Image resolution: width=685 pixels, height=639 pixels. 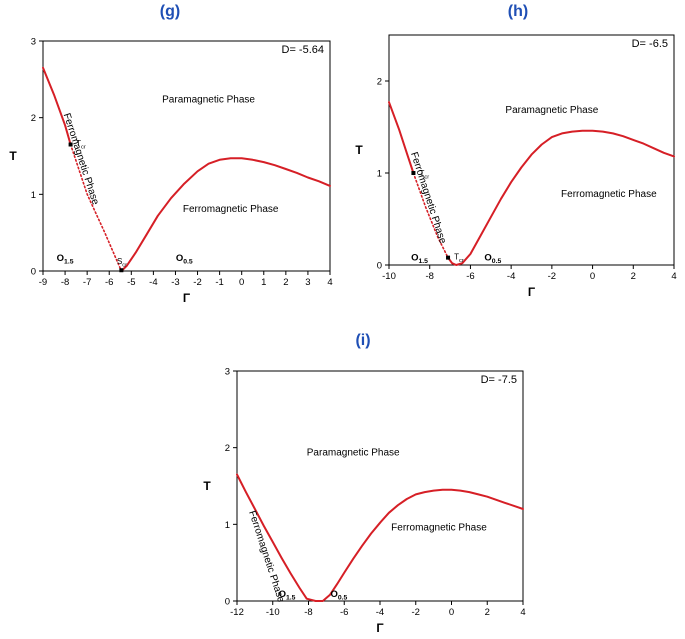 What do you see at coordinates (362, 340) in the screenshot?
I see `panel-label: (i)` at bounding box center [362, 340].